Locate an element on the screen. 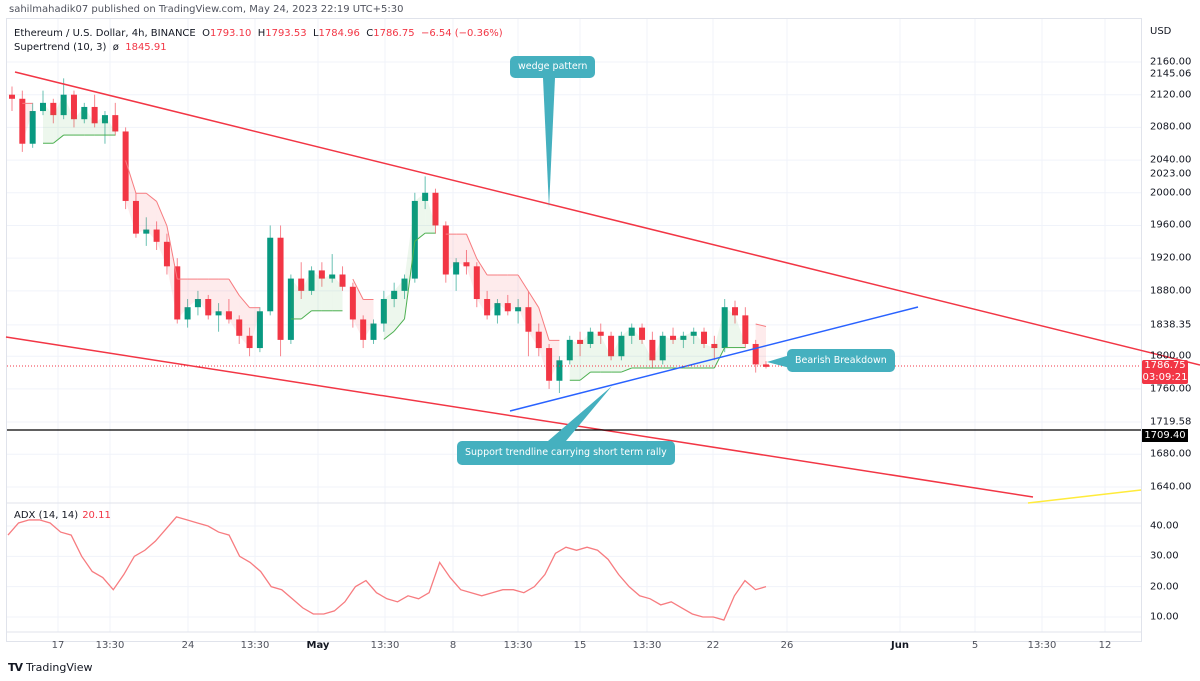  high-label: H is located at coordinates (261, 33).